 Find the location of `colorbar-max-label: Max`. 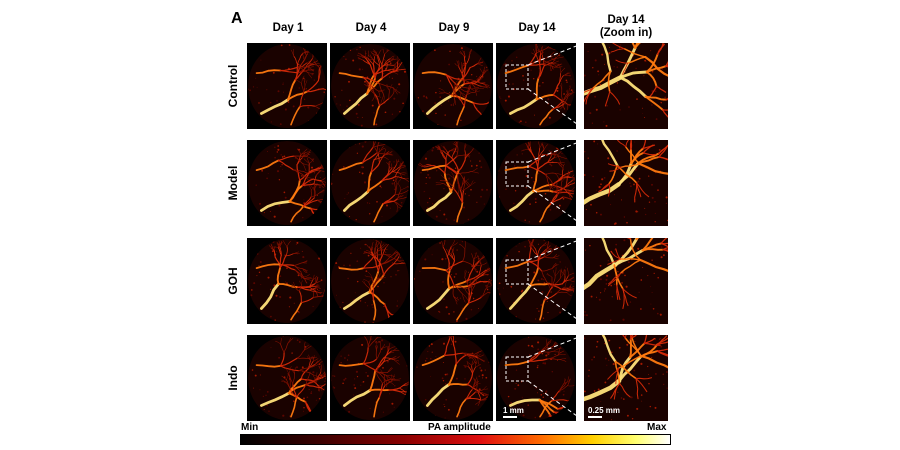

colorbar-max-label: Max is located at coordinates (657, 427).